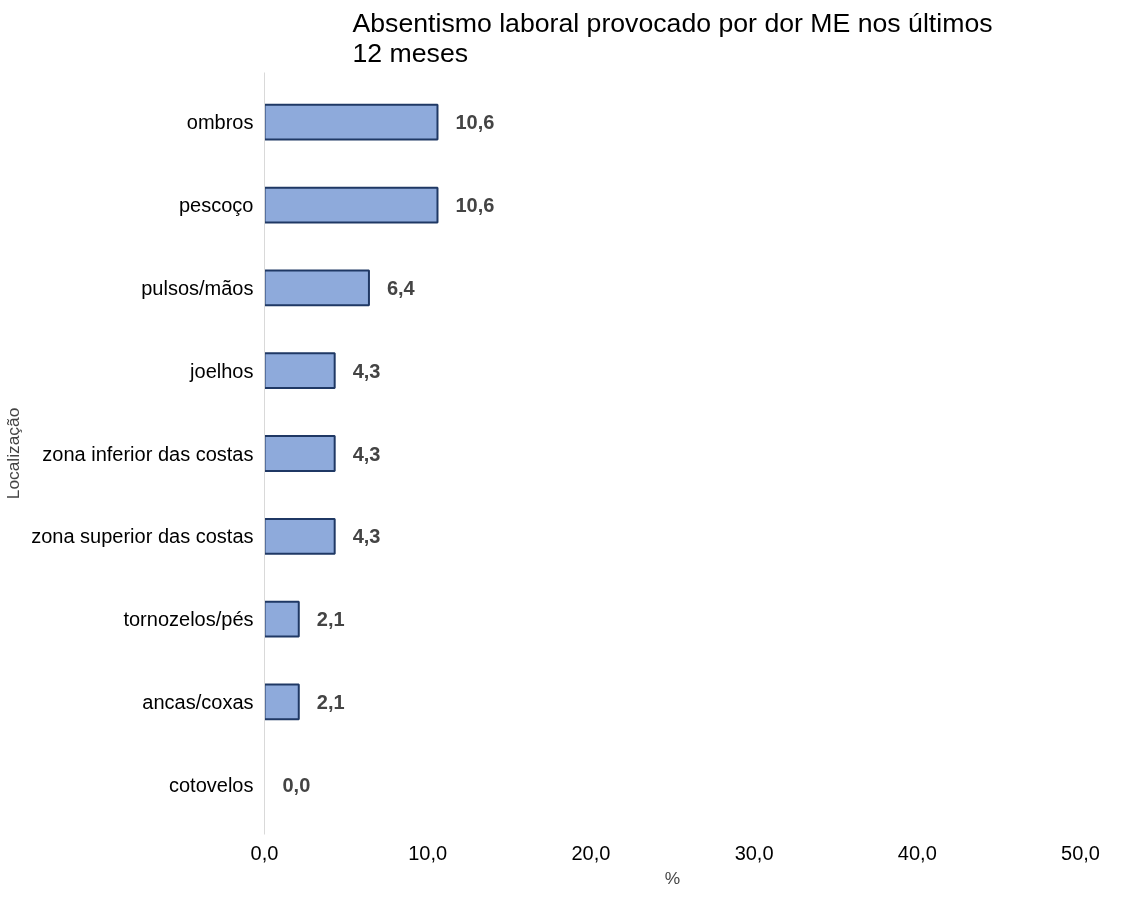 This screenshot has height=898, width=1127. I want to click on x-tick-label: 50,0, so click(1080, 852).